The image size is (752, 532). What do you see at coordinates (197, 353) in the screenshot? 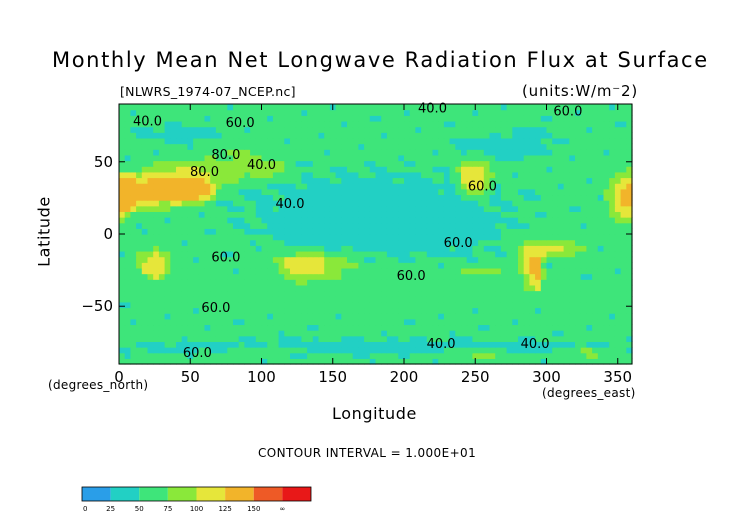
I see `contour-label: 60.0` at bounding box center [197, 353].